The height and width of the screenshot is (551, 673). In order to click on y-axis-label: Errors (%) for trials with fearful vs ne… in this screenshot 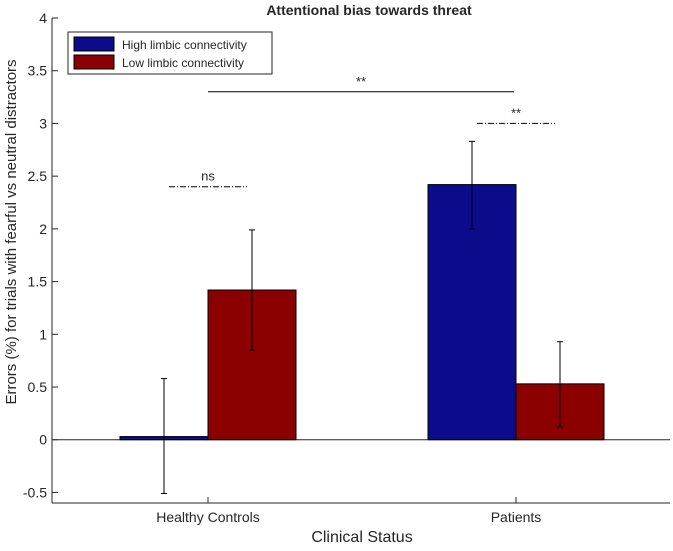, I will do `click(11, 231)`.